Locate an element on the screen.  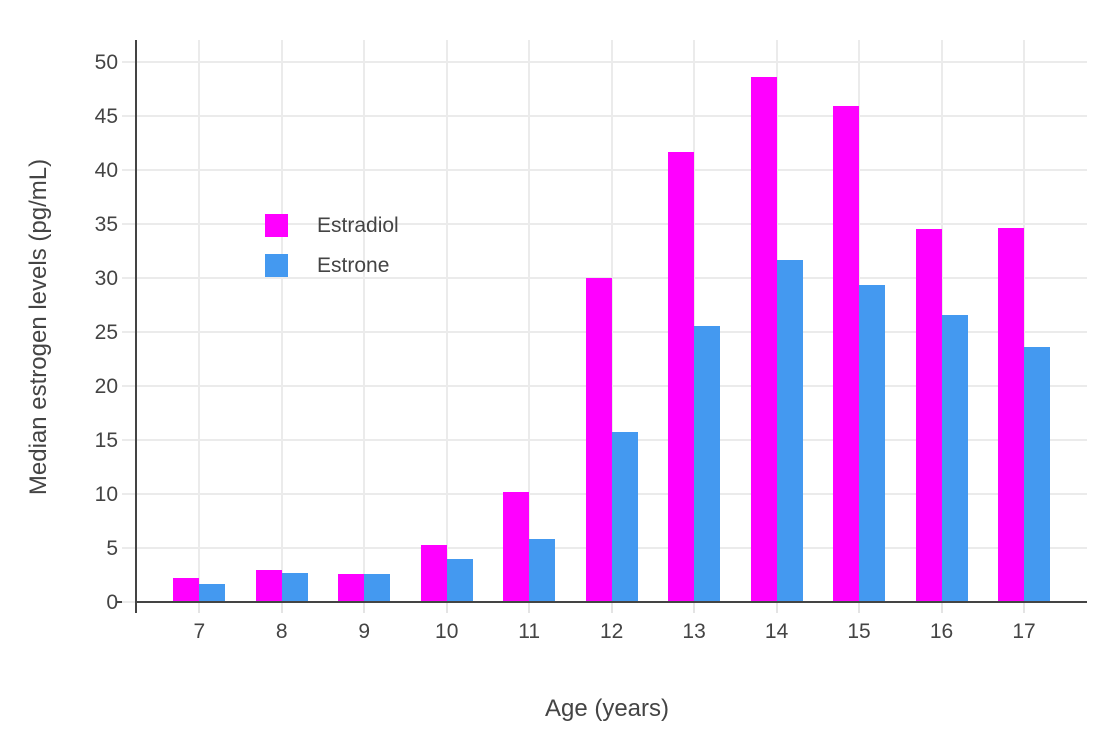
estradiol-swatch-icon is located at coordinates (276, 225).